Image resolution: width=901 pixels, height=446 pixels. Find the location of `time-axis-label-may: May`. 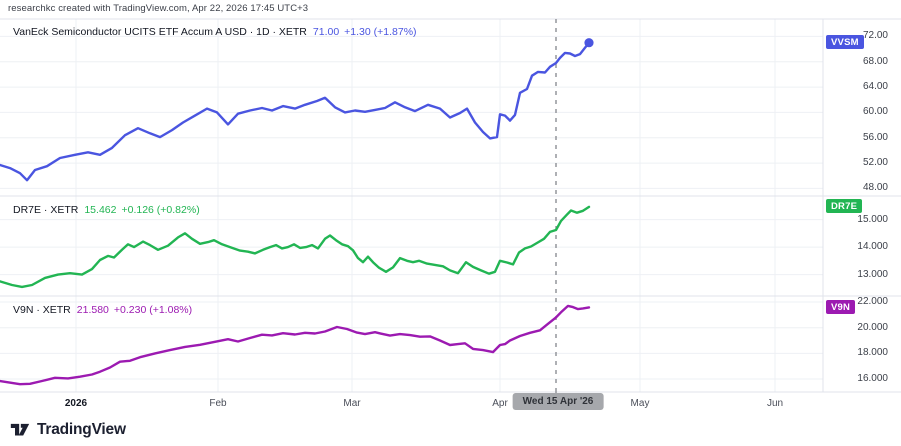

time-axis-label-may: May is located at coordinates (640, 403).